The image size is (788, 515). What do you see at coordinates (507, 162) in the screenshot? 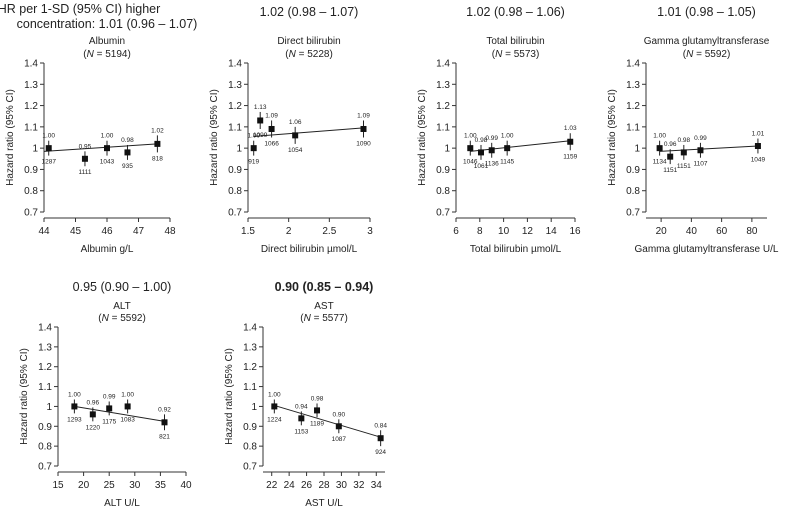
I see `count-label: 1145` at bounding box center [507, 162].